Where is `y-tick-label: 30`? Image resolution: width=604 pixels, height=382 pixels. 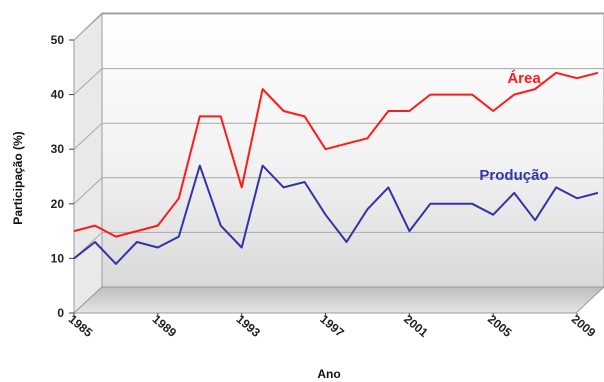
y-tick-label: 30 is located at coordinates (58, 149).